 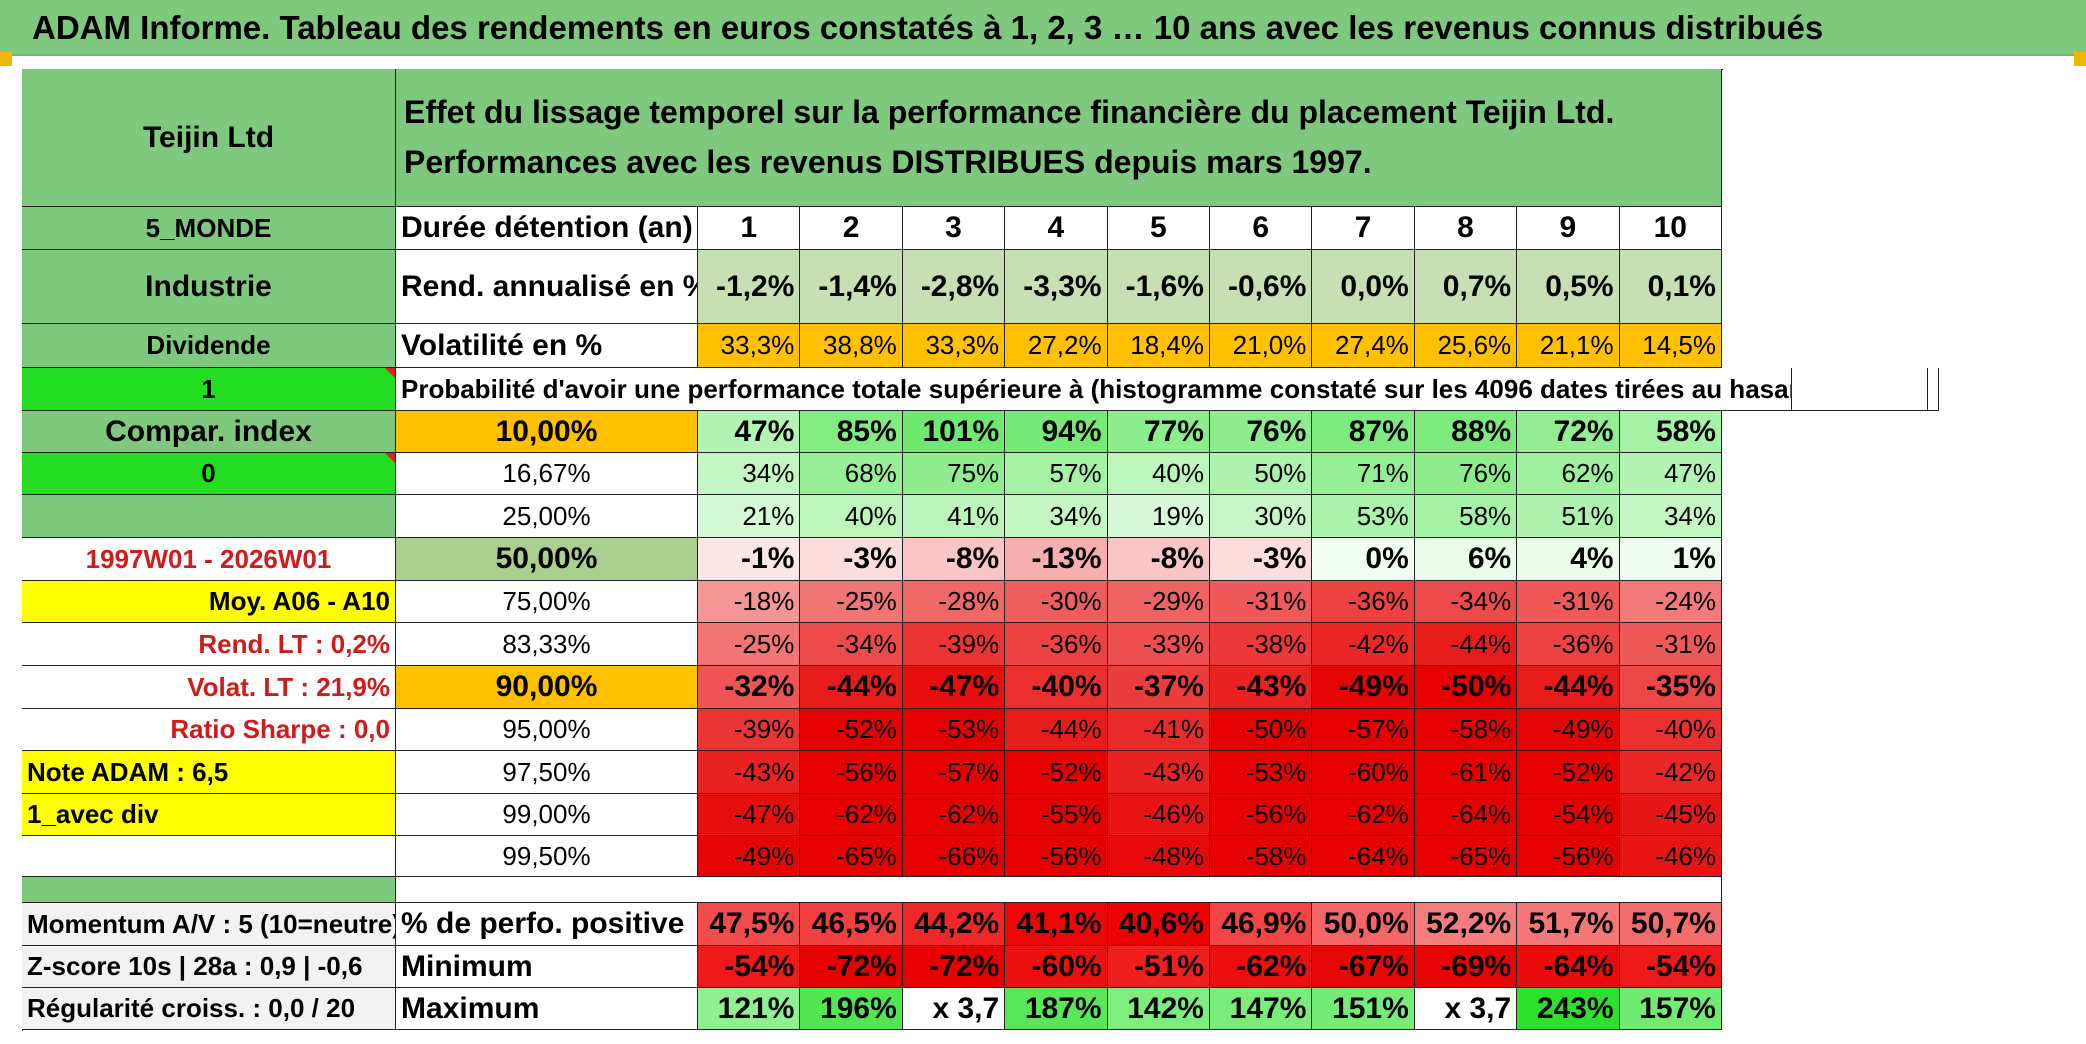 I want to click on year-header: 9, so click(x=1568, y=228).